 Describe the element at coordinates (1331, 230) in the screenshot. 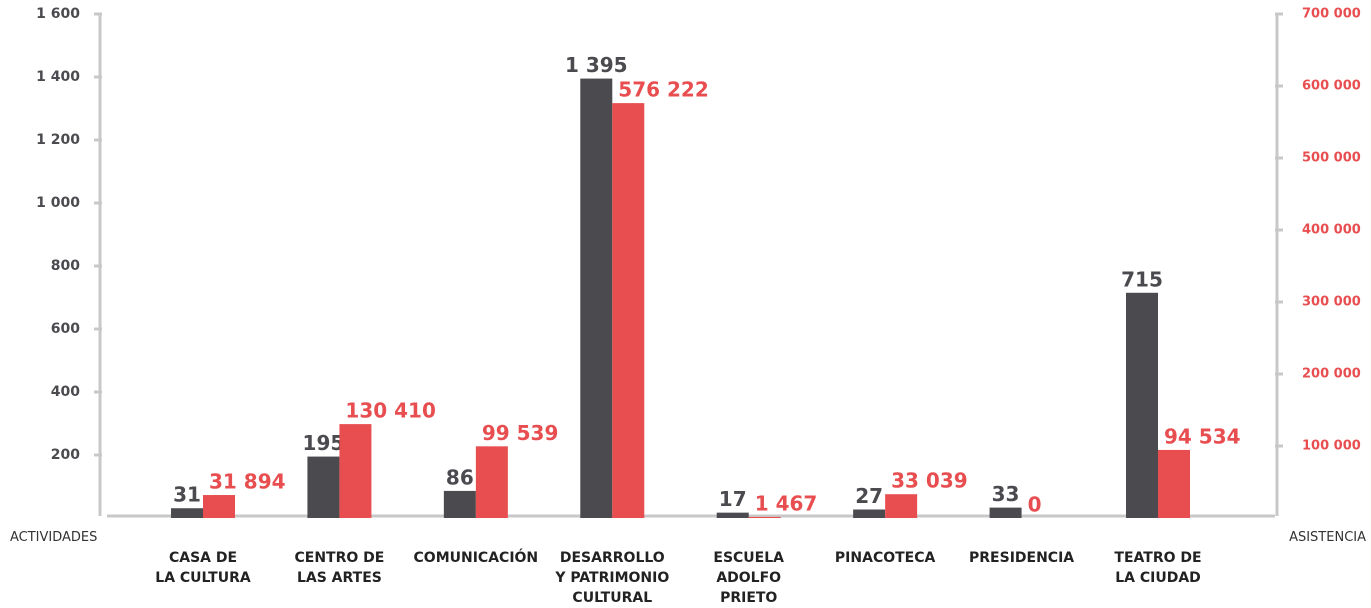

I see `y2-tick-label: 400 000` at that location.